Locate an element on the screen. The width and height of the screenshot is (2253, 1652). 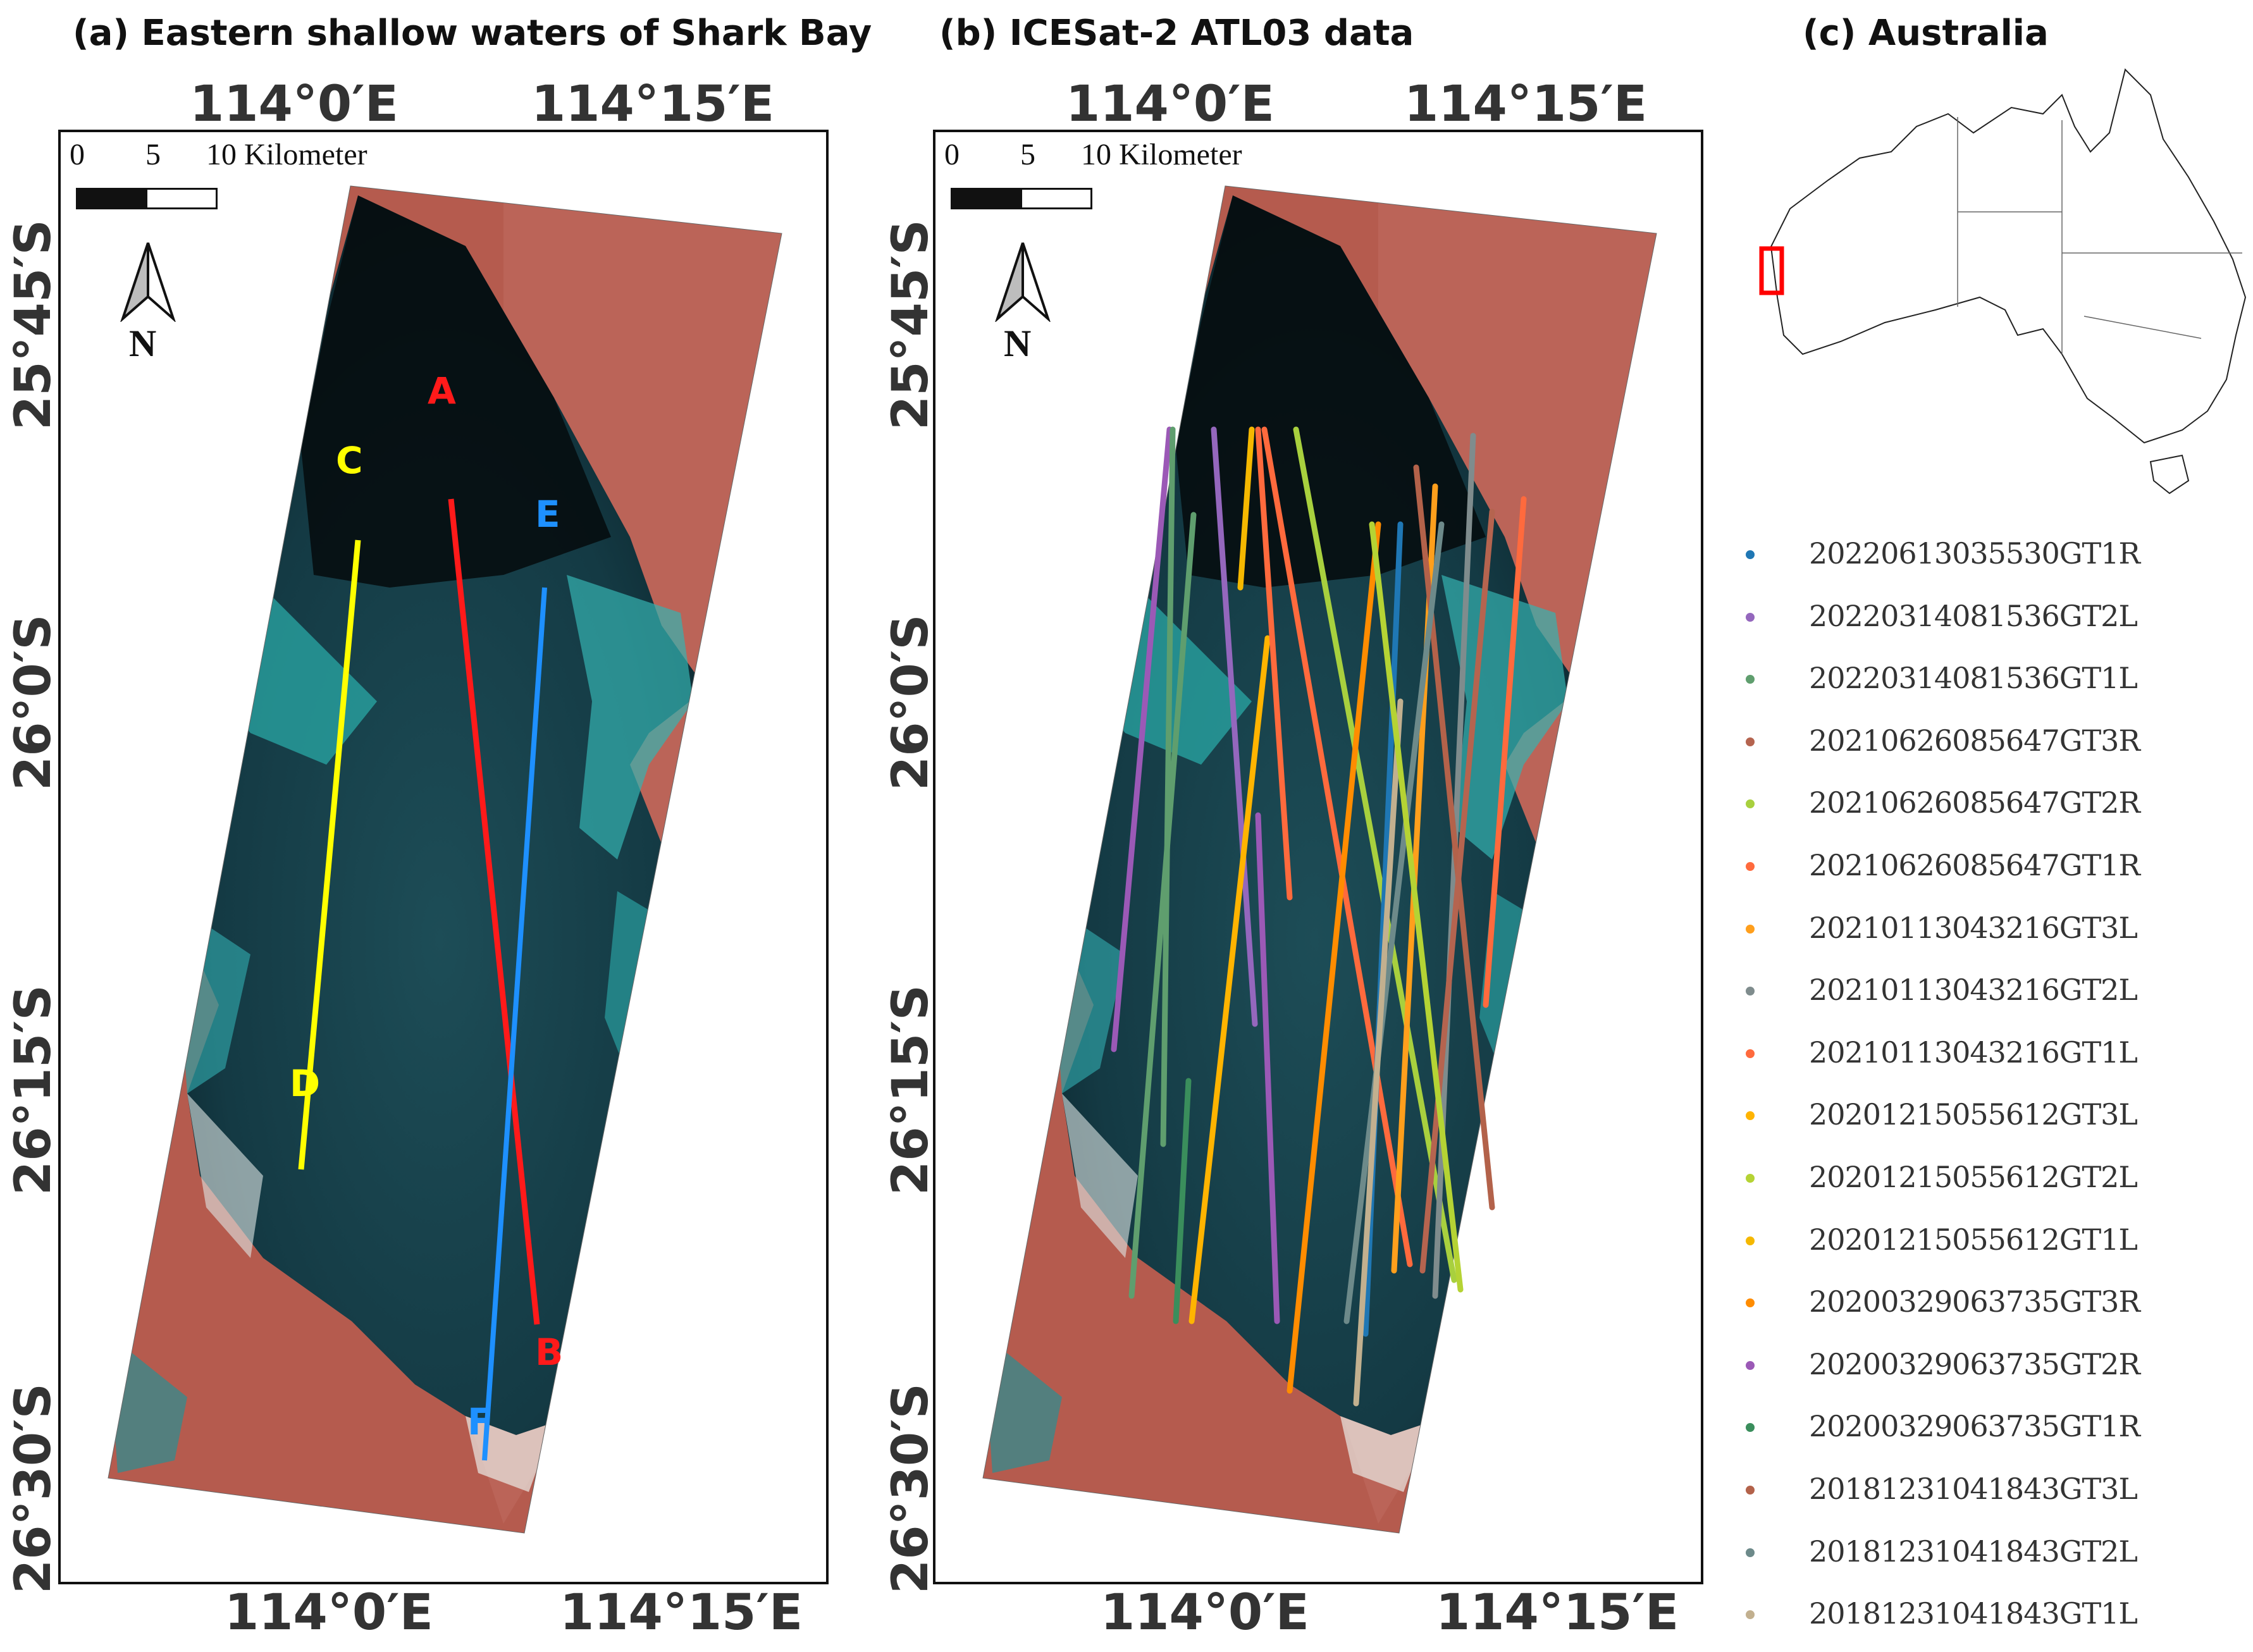
point-label-f: F is located at coordinates (480, 1422).